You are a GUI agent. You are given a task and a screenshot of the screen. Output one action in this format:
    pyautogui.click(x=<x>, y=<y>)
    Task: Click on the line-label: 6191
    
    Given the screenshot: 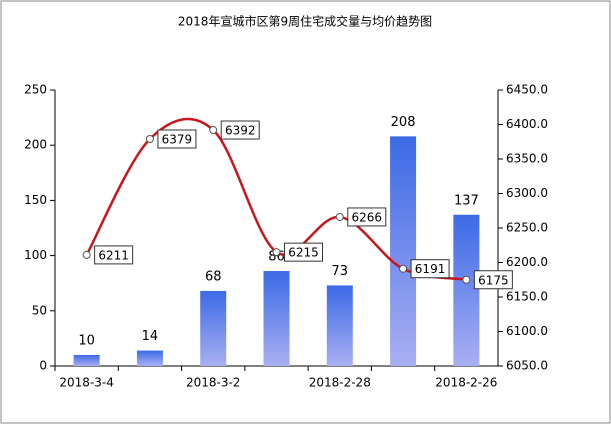 What is the action you would take?
    pyautogui.click(x=430, y=269)
    